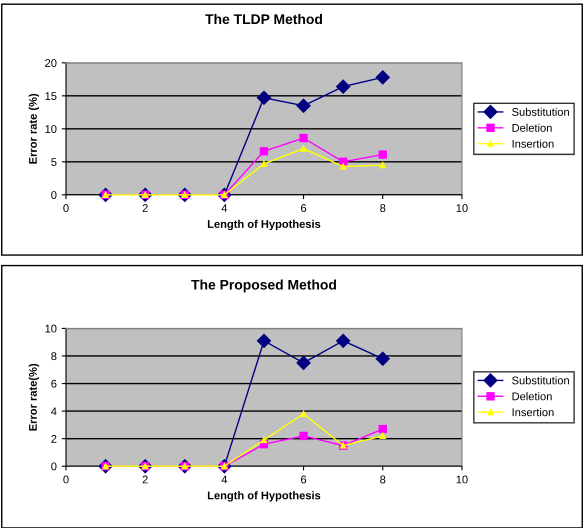 Image resolution: width=584 pixels, height=528 pixels. I want to click on y-tick-label: 6, so click(53, 384).